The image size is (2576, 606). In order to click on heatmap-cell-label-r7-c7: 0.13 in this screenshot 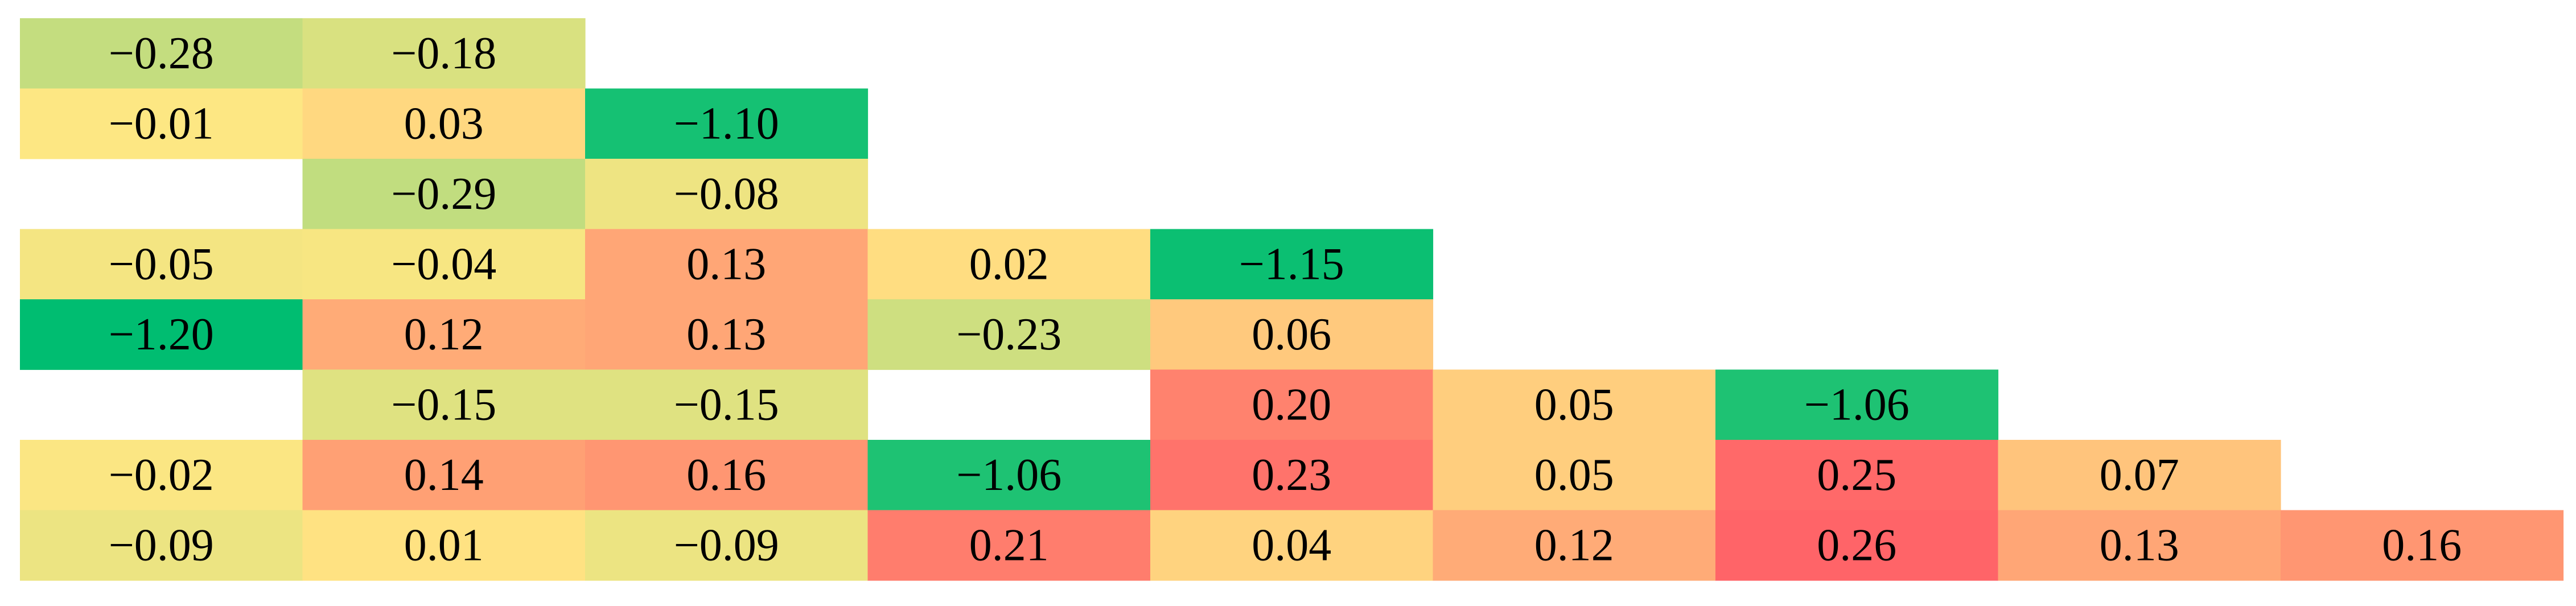, I will do `click(2140, 545)`.